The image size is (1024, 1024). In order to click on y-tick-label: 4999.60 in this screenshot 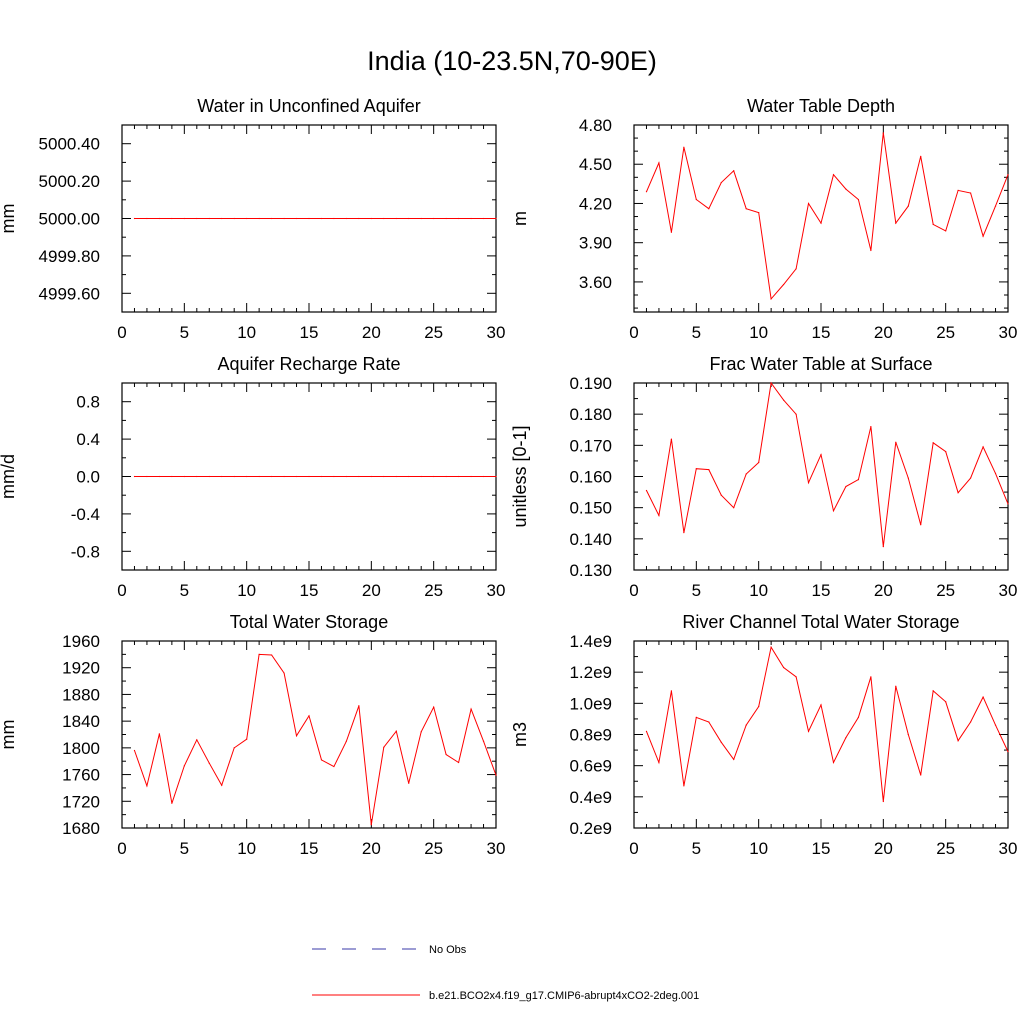, I will do `click(69, 293)`.